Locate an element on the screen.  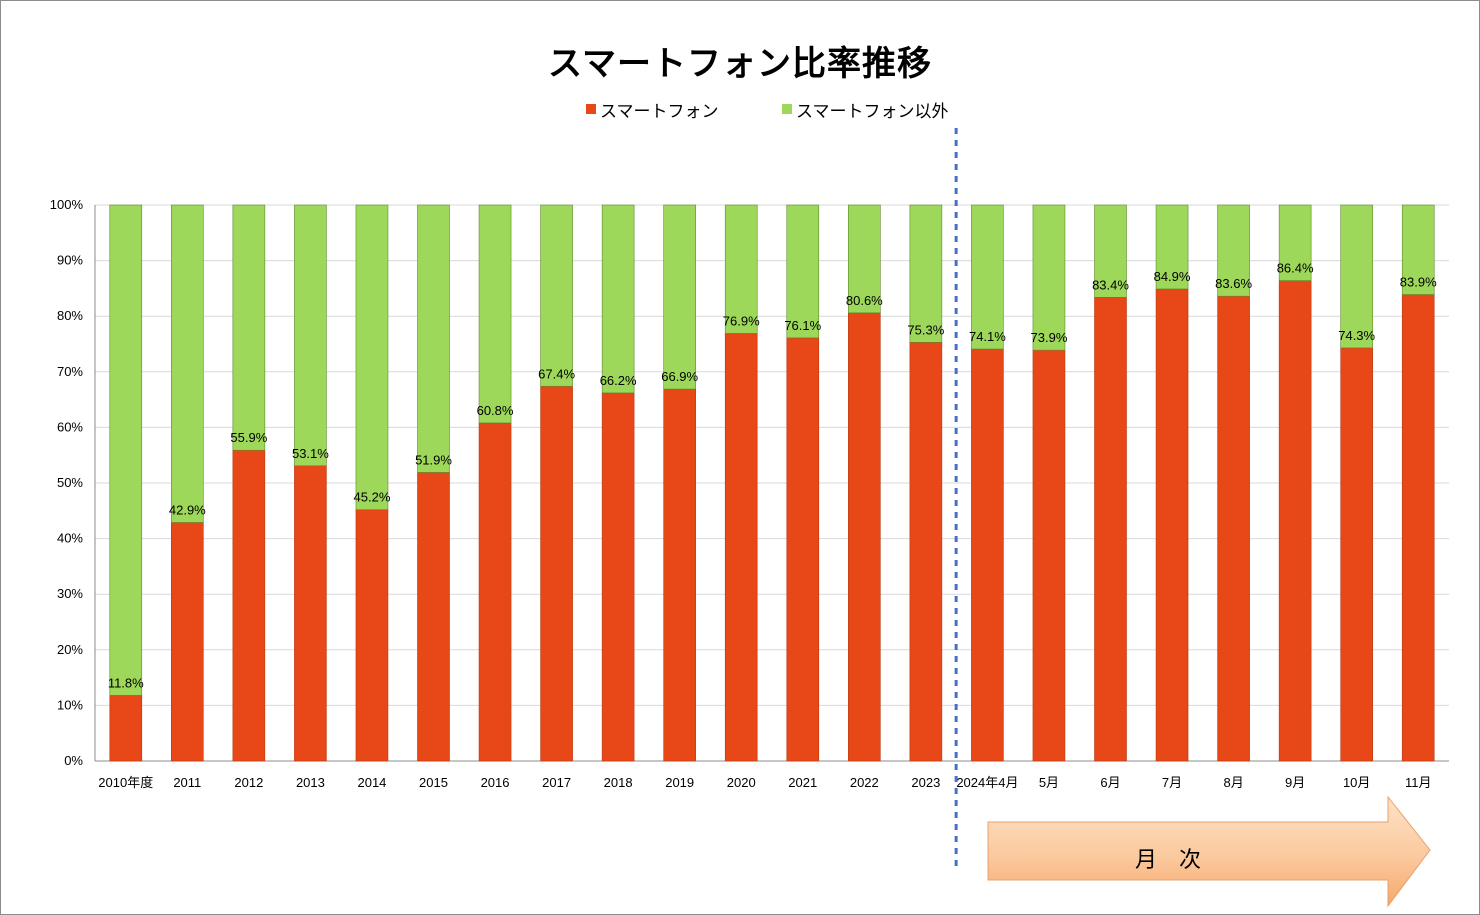
data-label: 83.9% is located at coordinates (1418, 282).